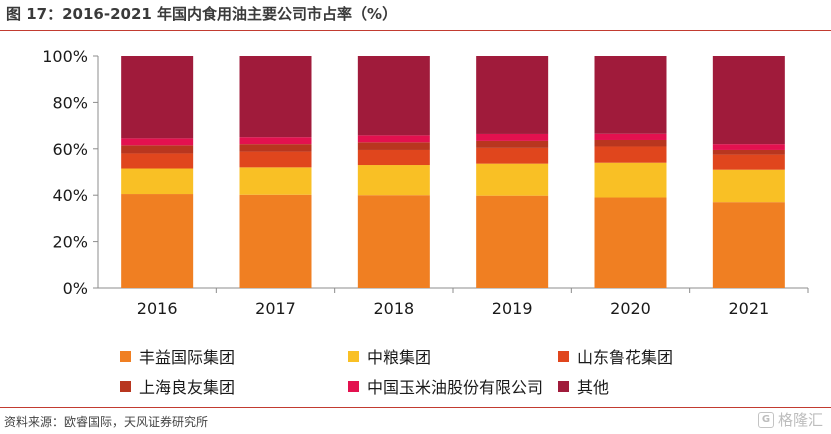 This screenshot has height=434, width=831. Describe the element at coordinates (65, 56) in the screenshot. I see `y-tick-label: 100%` at that location.